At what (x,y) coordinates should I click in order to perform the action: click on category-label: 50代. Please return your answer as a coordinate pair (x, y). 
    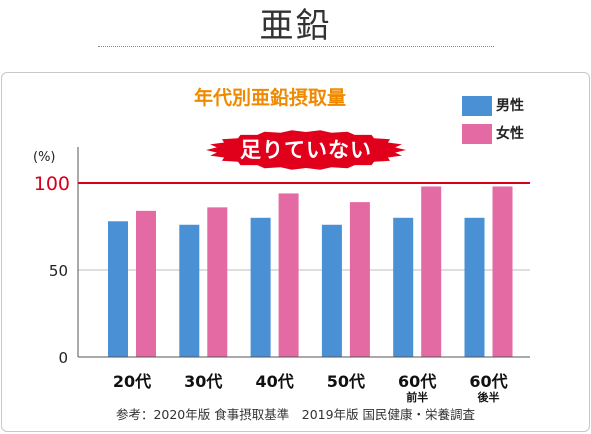
    Looking at the image, I should click on (346, 381).